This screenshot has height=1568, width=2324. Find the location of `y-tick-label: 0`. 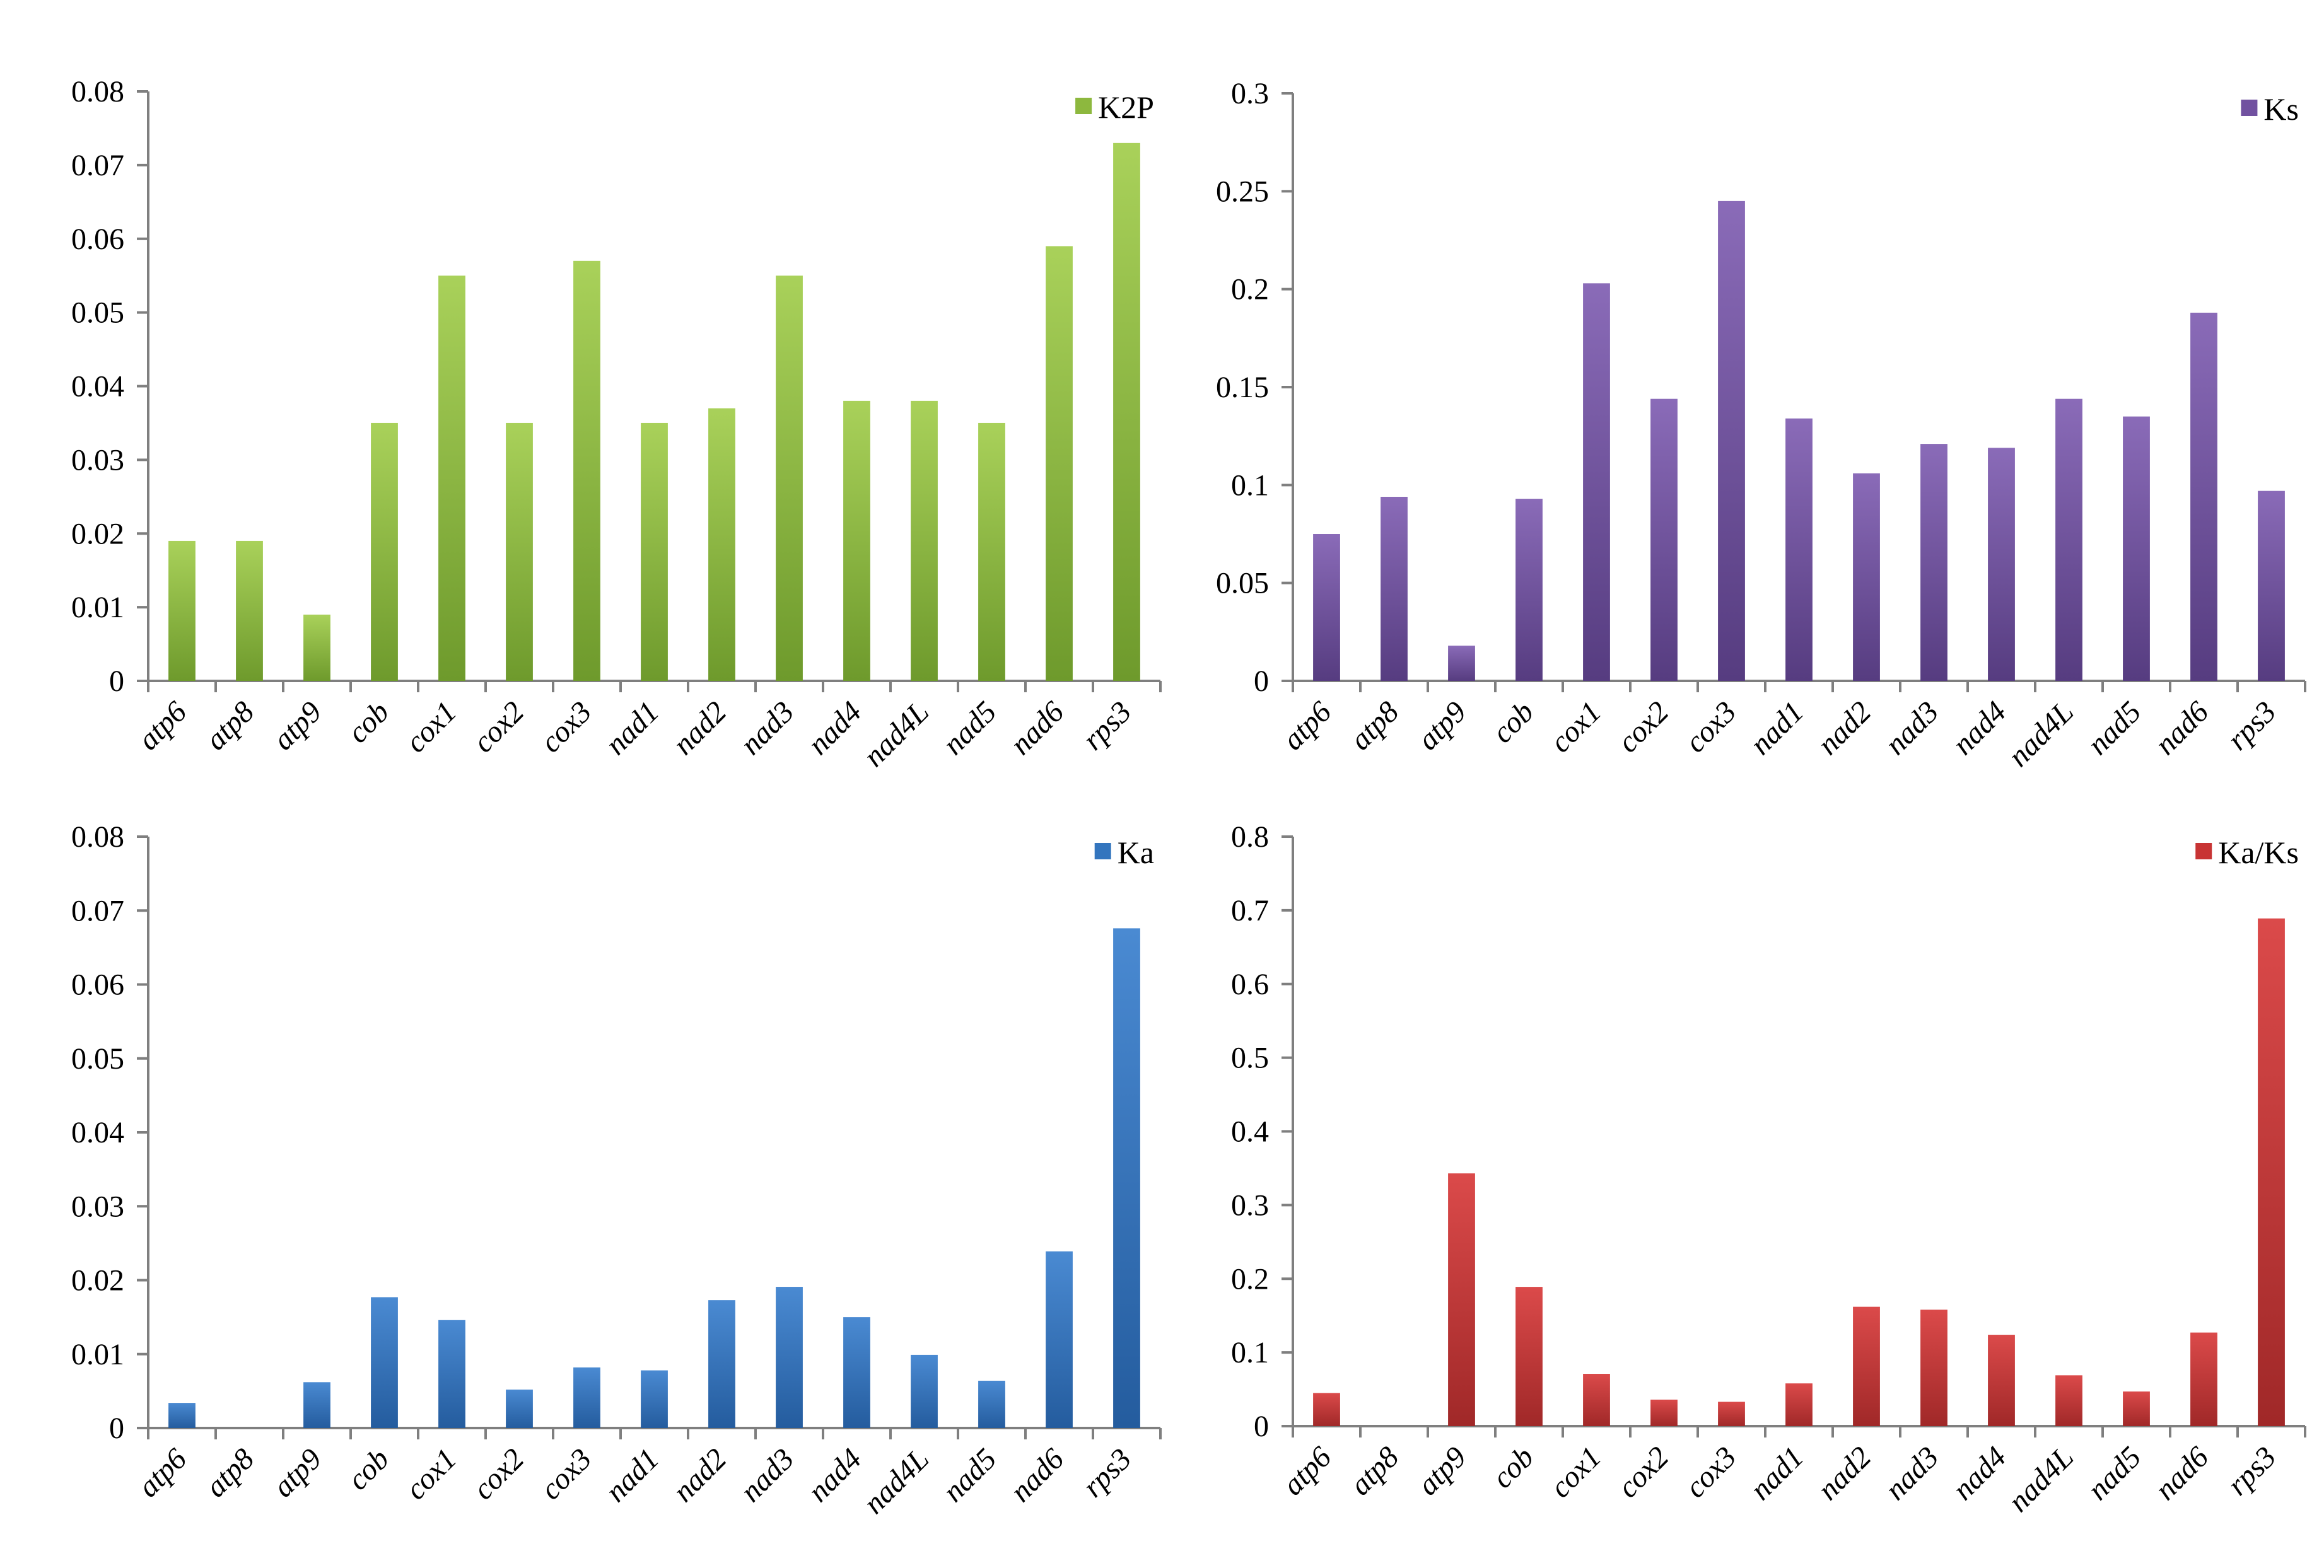

y-tick-label: 0 is located at coordinates (116, 681).